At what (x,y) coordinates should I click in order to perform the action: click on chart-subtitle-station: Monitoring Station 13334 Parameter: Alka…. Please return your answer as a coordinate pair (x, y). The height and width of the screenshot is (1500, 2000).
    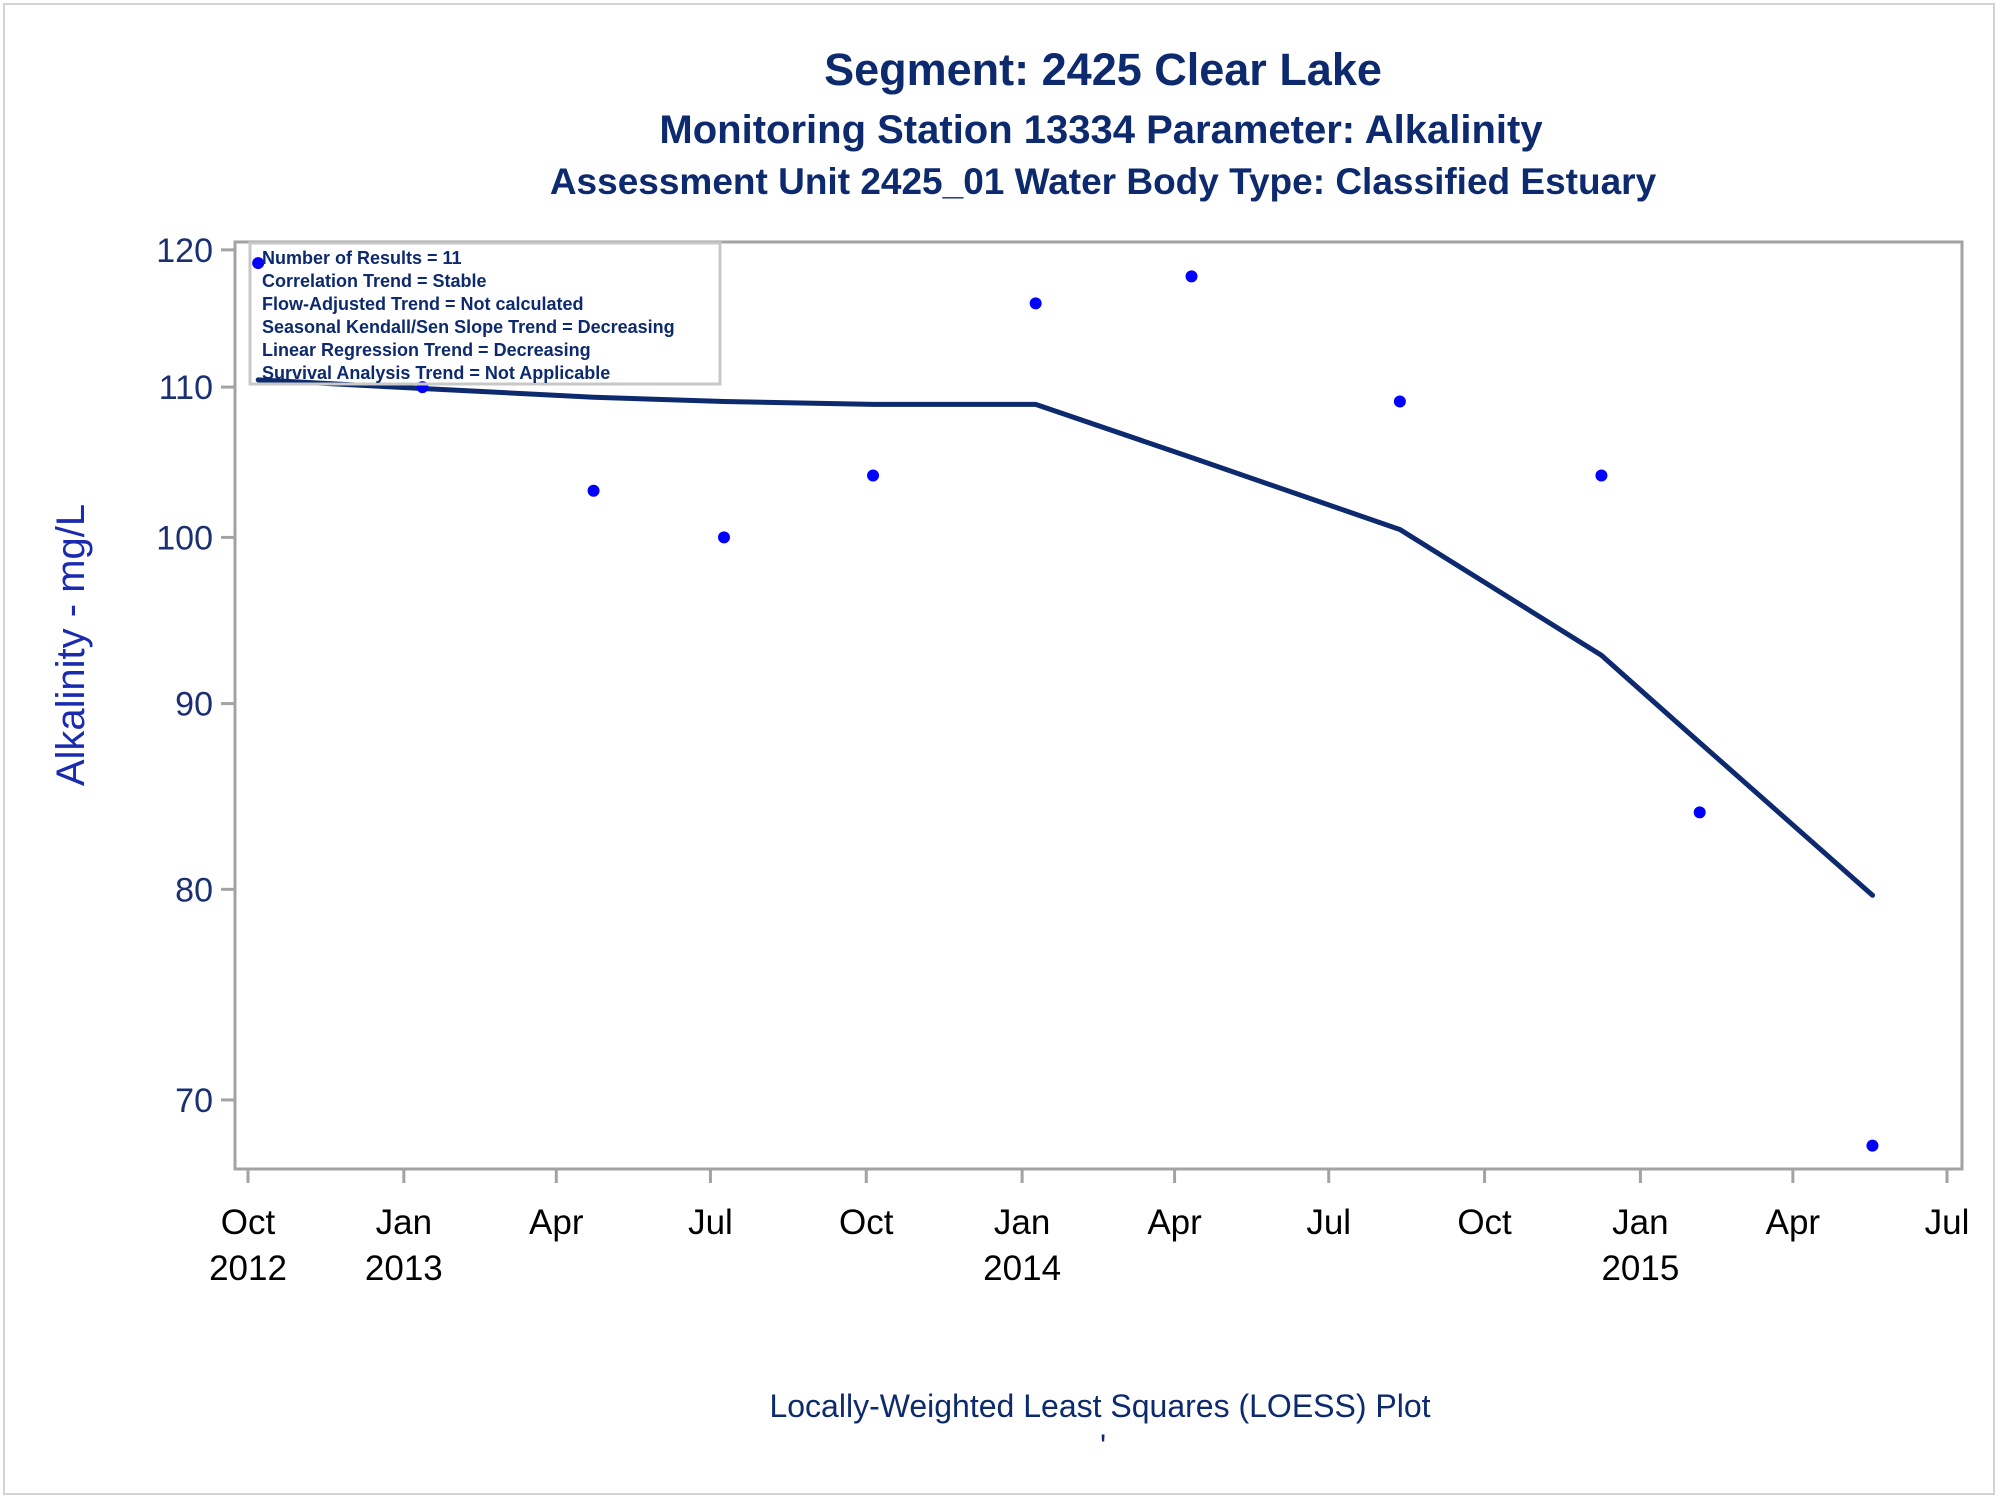
    Looking at the image, I should click on (1101, 130).